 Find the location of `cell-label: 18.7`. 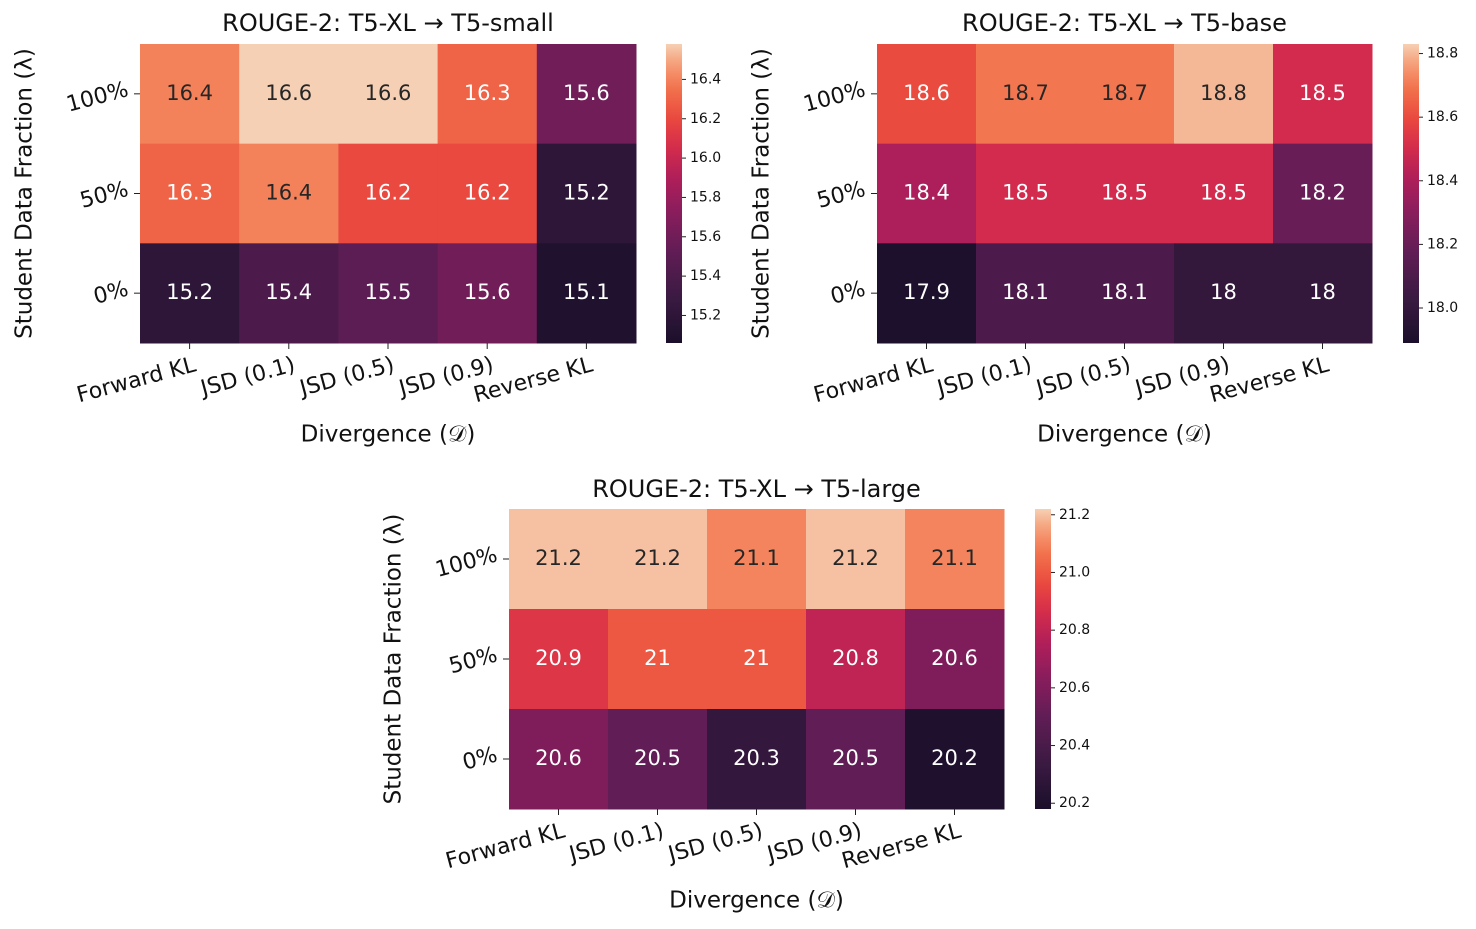

cell-label: 18.7 is located at coordinates (1025, 93).